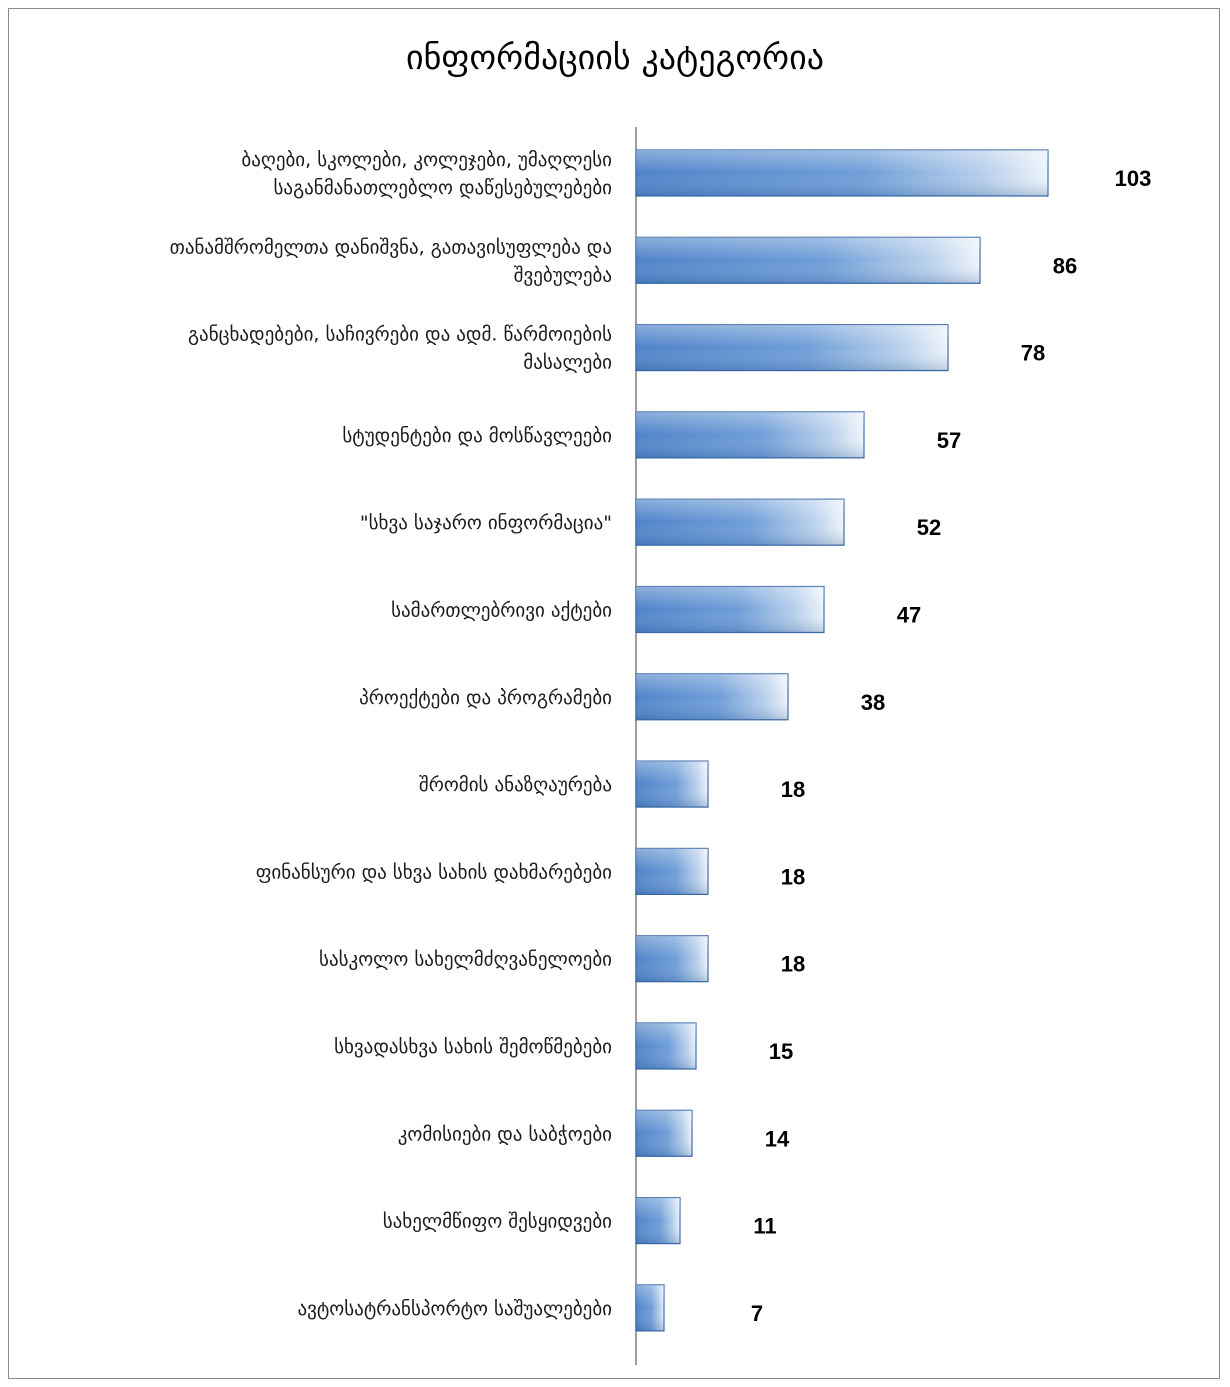  What do you see at coordinates (486, 523) in the screenshot?
I see `category-label: "სხვა საჯარო ინფორმაცია"` at bounding box center [486, 523].